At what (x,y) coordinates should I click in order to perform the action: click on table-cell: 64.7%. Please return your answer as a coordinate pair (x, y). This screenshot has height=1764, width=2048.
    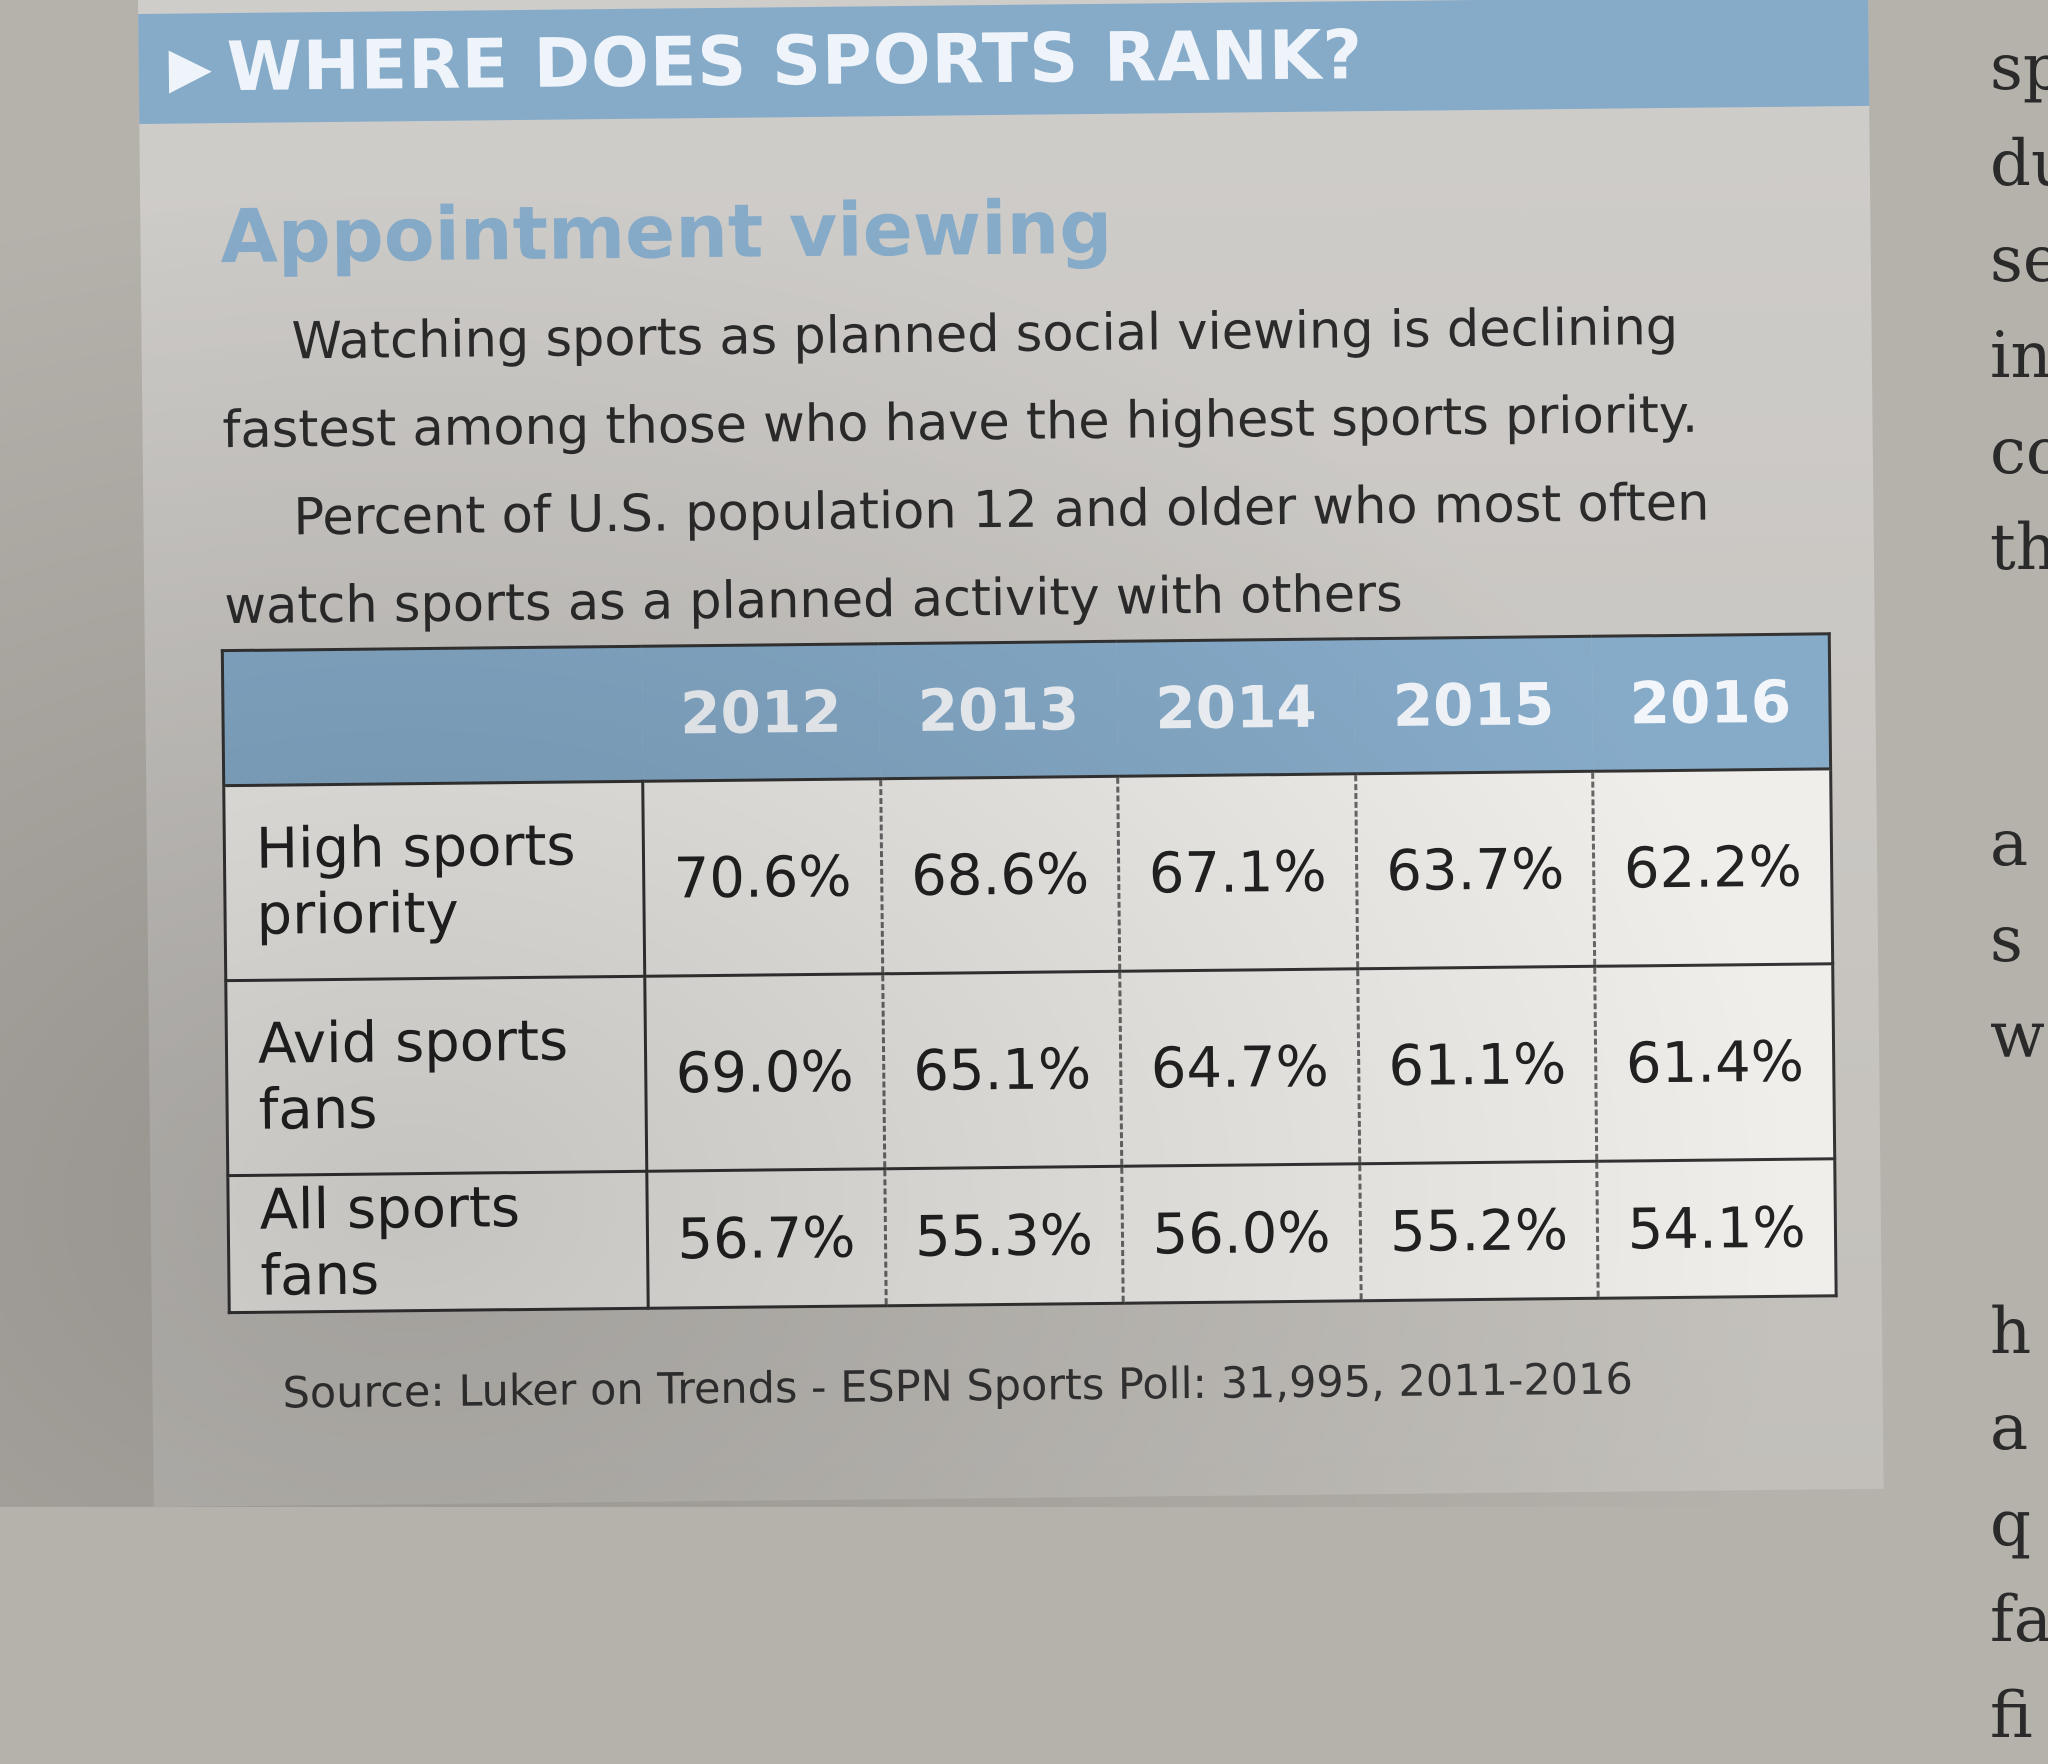
    Looking at the image, I should click on (1239, 1067).